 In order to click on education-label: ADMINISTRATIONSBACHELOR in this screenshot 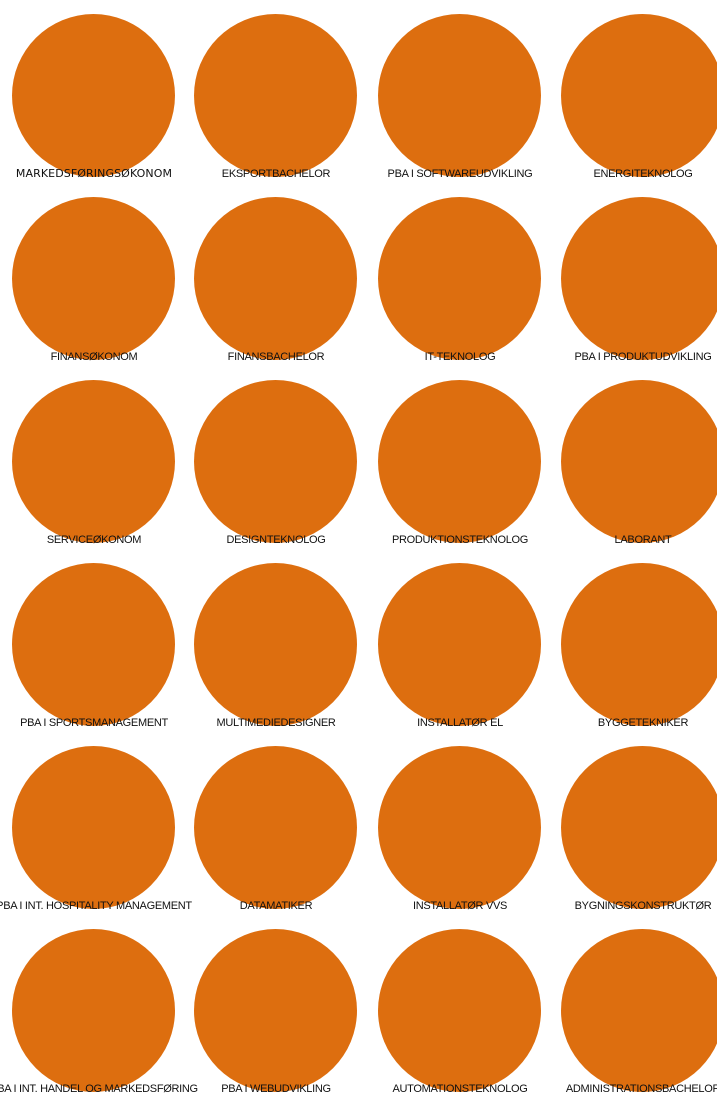, I will do `click(641, 1089)`.